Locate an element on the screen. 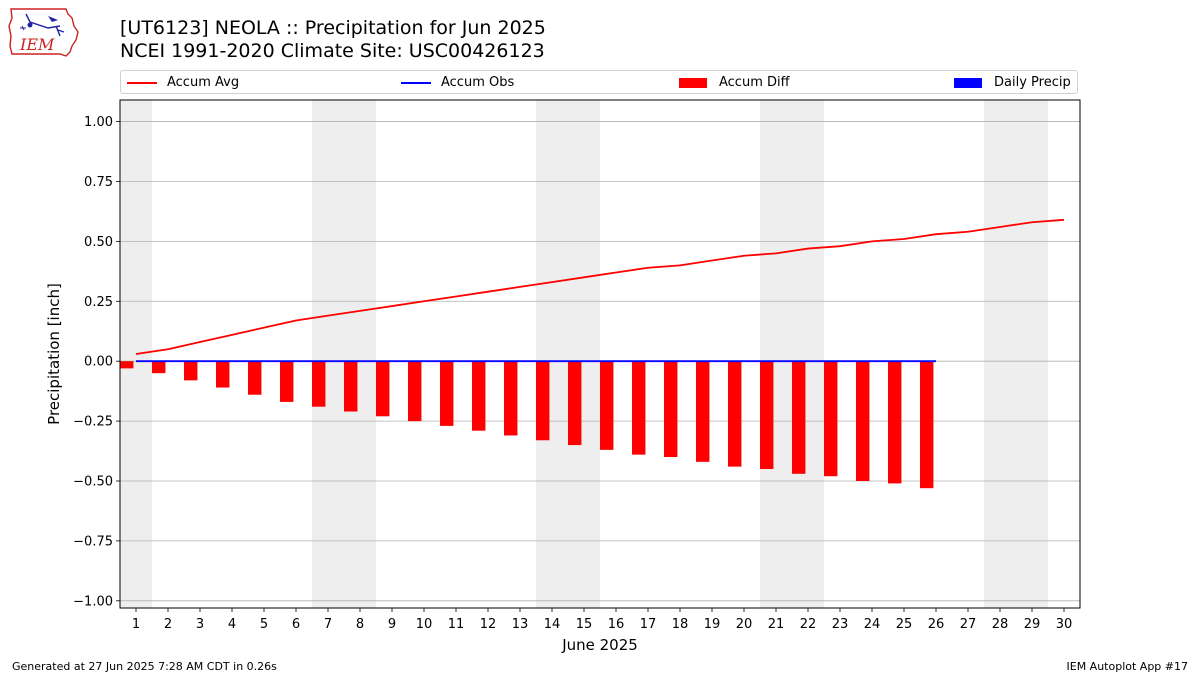  x-tick-label: 28 is located at coordinates (1000, 624).